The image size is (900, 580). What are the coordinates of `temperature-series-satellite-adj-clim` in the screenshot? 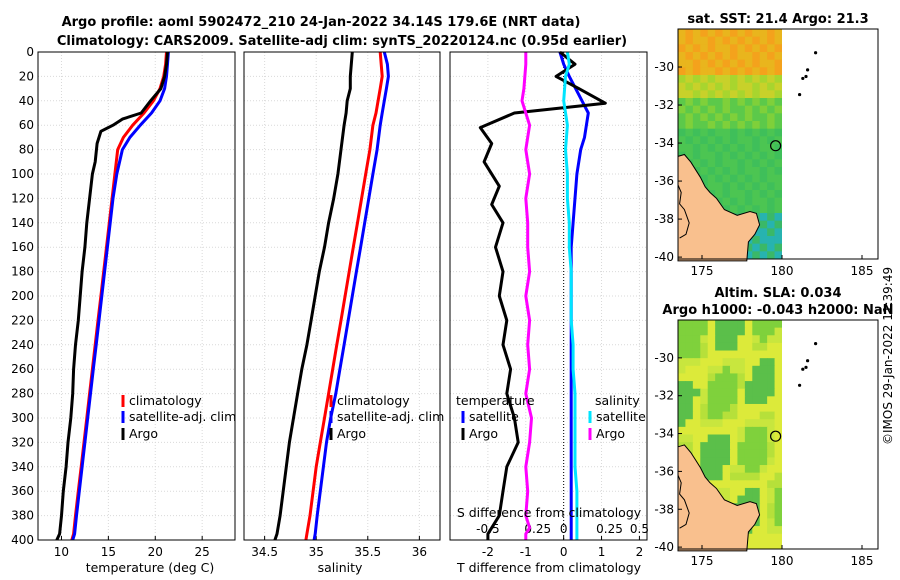 It's located at (120, 296).